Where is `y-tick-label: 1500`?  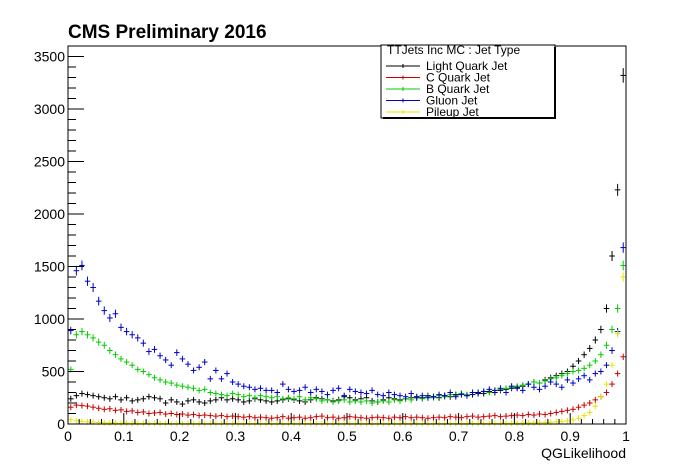 y-tick-label: 1500 is located at coordinates (49, 267).